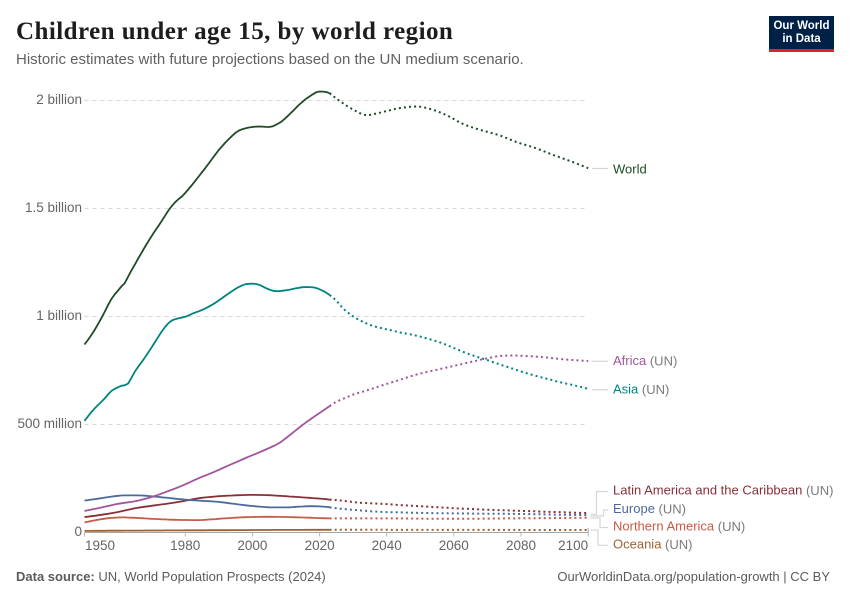  I want to click on svg-text: 500 million, so click(49, 423).